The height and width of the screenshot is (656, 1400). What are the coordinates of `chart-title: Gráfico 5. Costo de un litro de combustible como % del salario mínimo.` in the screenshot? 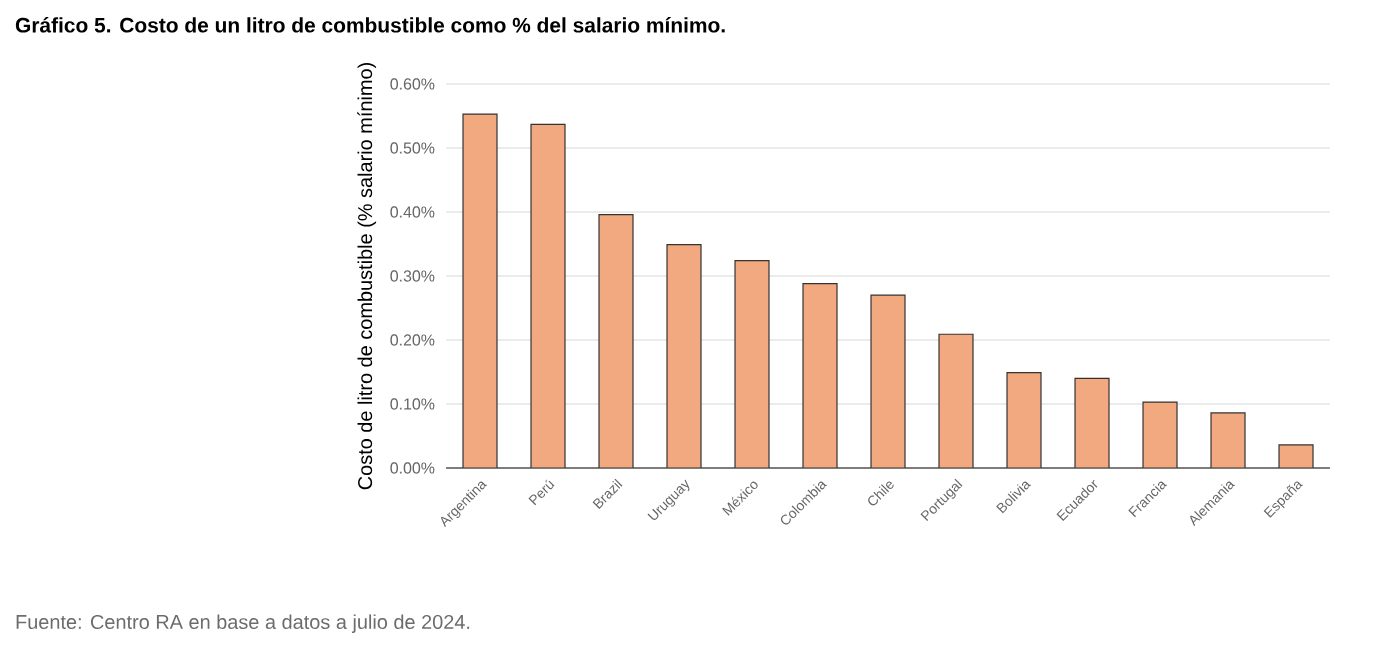 It's located at (370, 25).